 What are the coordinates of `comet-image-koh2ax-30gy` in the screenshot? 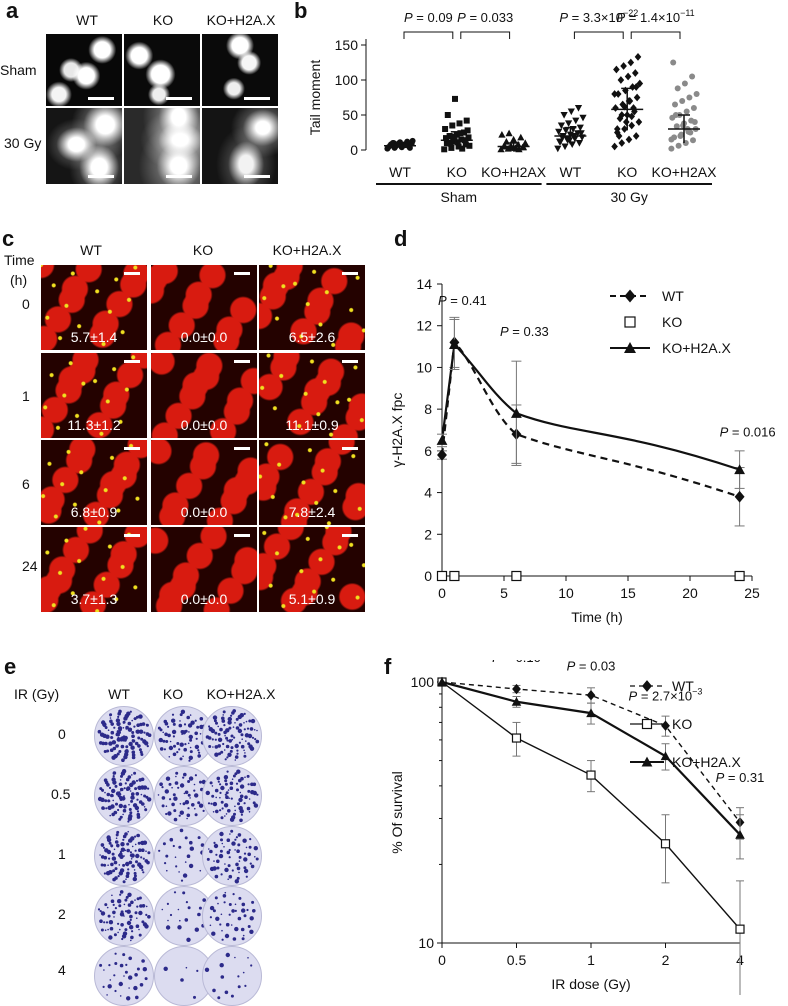 It's located at (240, 146).